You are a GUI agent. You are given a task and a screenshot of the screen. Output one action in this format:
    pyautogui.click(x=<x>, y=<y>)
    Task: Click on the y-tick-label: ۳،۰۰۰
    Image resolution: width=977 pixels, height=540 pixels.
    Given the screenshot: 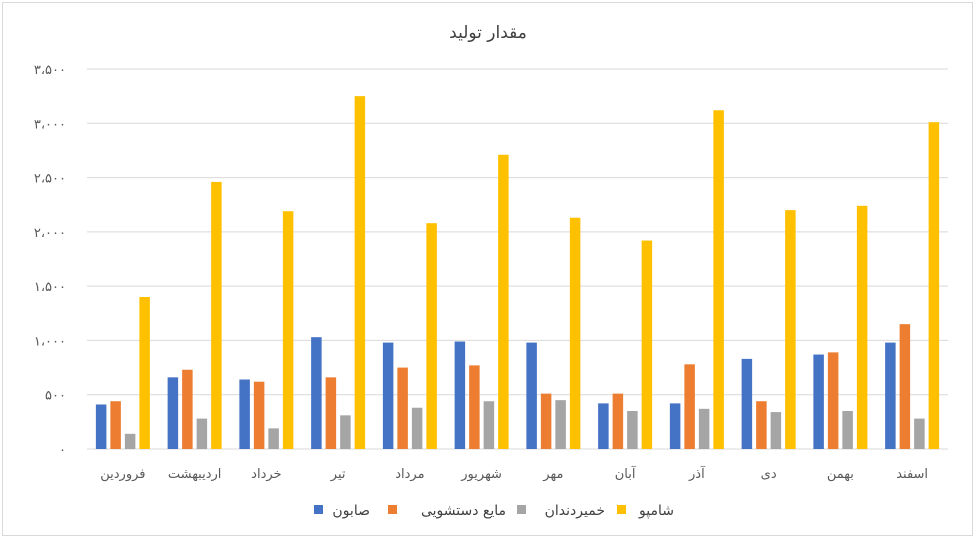 What is the action you would take?
    pyautogui.click(x=50, y=124)
    